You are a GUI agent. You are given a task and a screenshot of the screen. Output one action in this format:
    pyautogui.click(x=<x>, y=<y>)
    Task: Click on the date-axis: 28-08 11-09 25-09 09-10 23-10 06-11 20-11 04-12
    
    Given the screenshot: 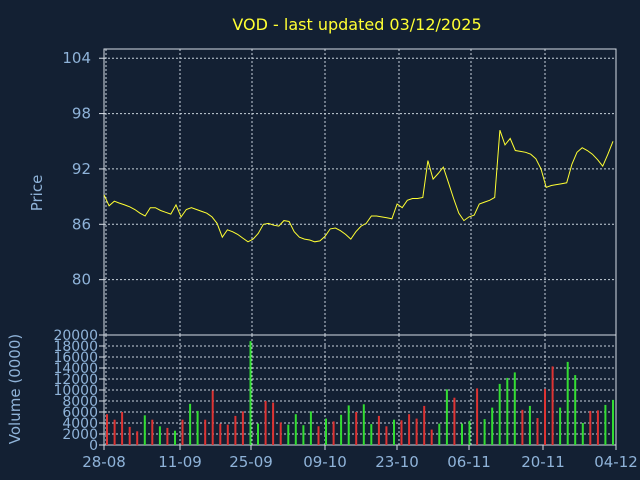 What is the action you would take?
    pyautogui.click(x=360, y=458)
    